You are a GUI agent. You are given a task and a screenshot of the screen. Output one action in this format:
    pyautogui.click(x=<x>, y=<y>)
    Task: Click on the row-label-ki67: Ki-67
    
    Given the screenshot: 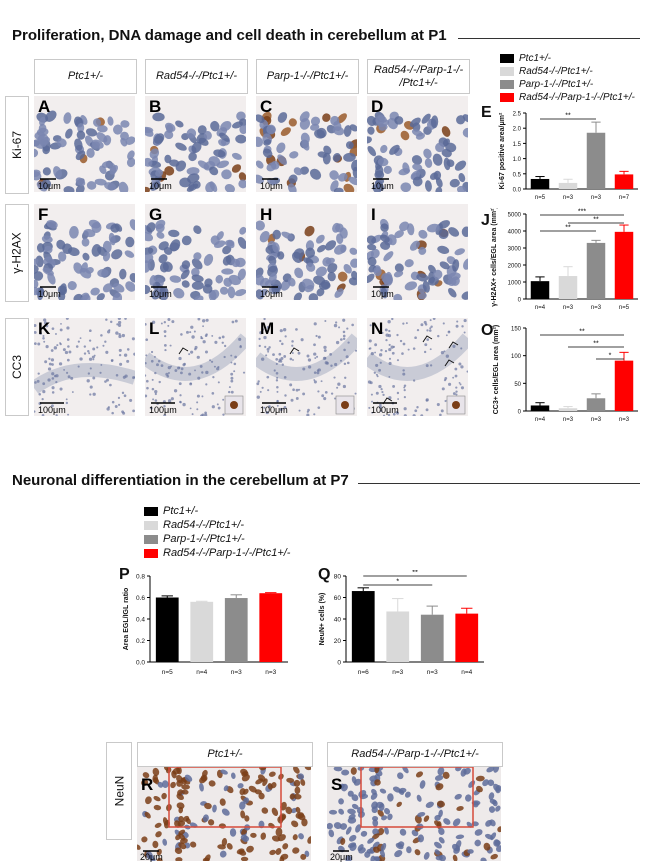 What is the action you would take?
    pyautogui.click(x=17, y=145)
    